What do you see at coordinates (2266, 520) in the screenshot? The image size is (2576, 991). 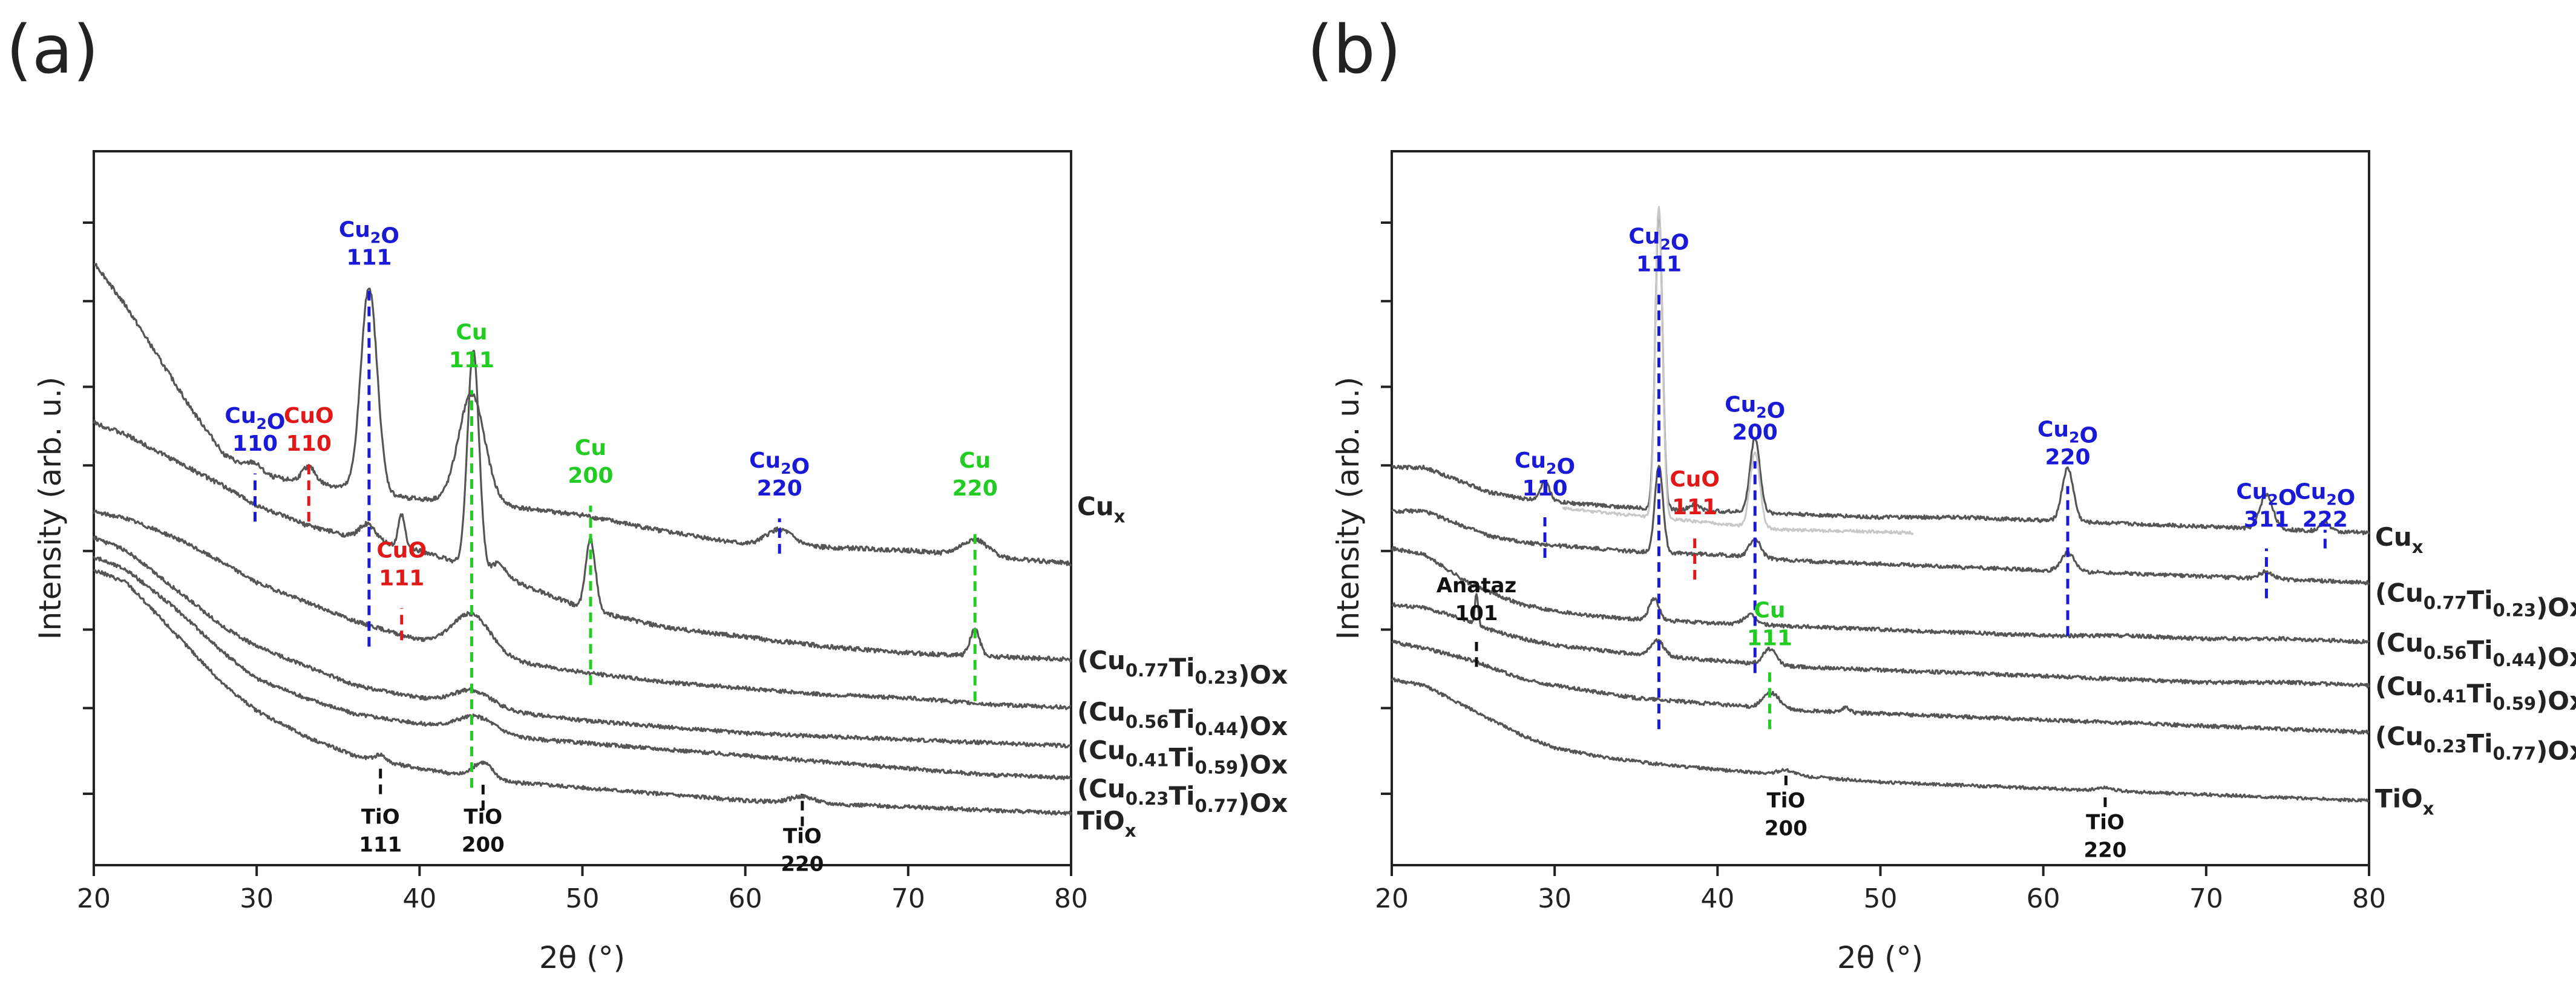 I see `peak-index: 311` at bounding box center [2266, 520].